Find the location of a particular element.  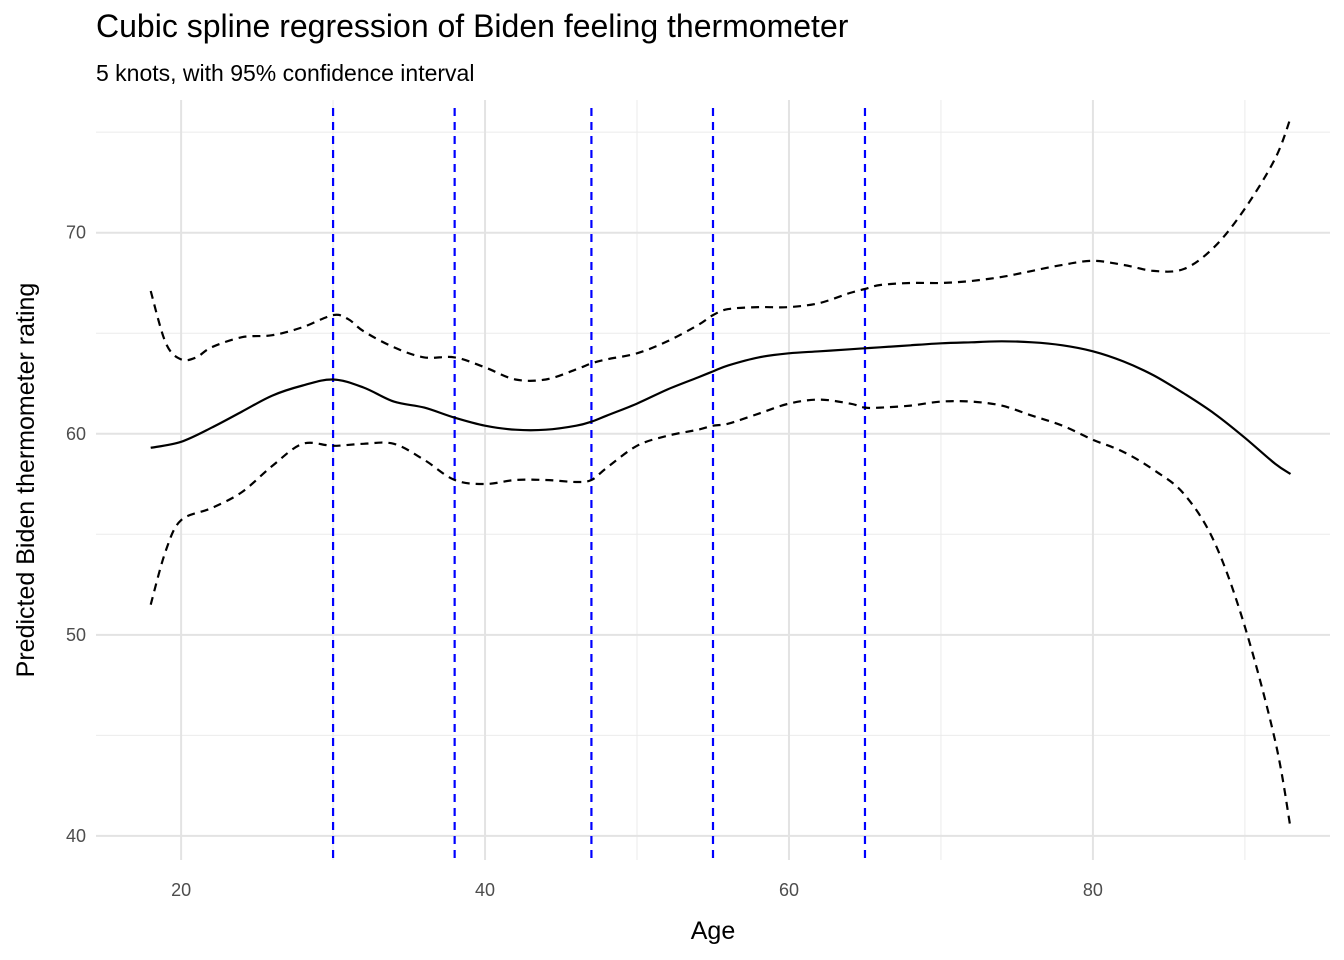

x-tick-label: 60 is located at coordinates (789, 890).